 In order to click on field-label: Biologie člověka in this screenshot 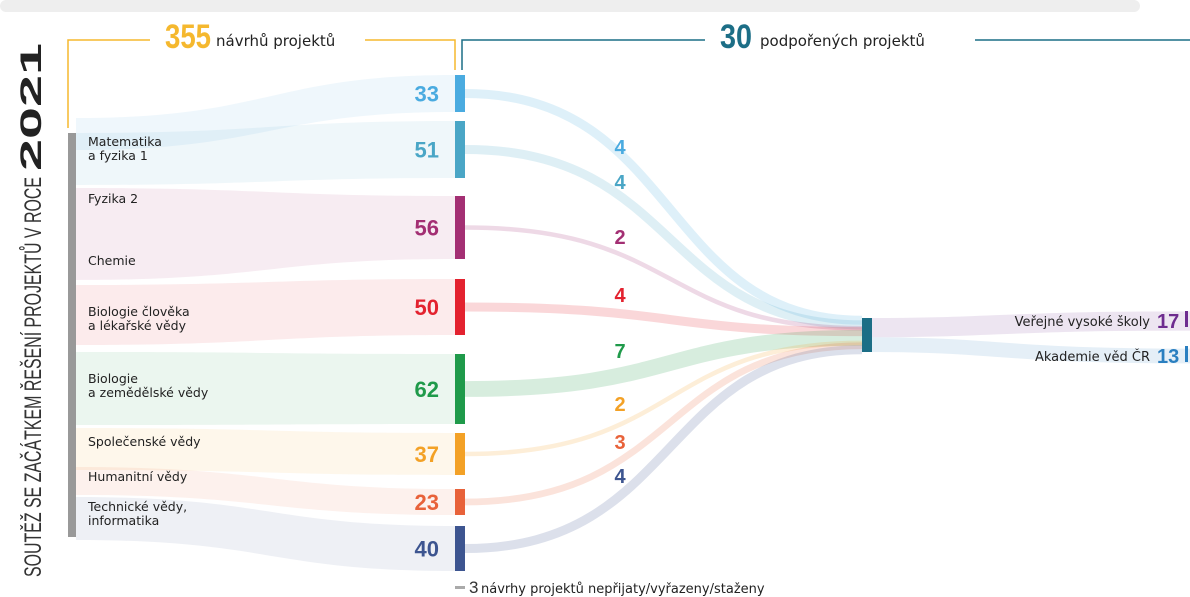, I will do `click(139, 311)`.